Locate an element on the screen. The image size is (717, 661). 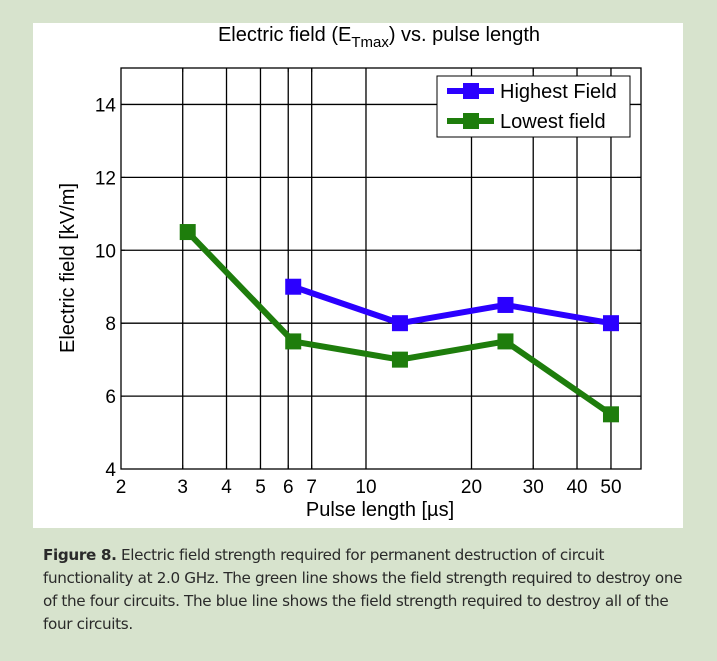
y-tick-label: 6 is located at coordinates (110, 397).